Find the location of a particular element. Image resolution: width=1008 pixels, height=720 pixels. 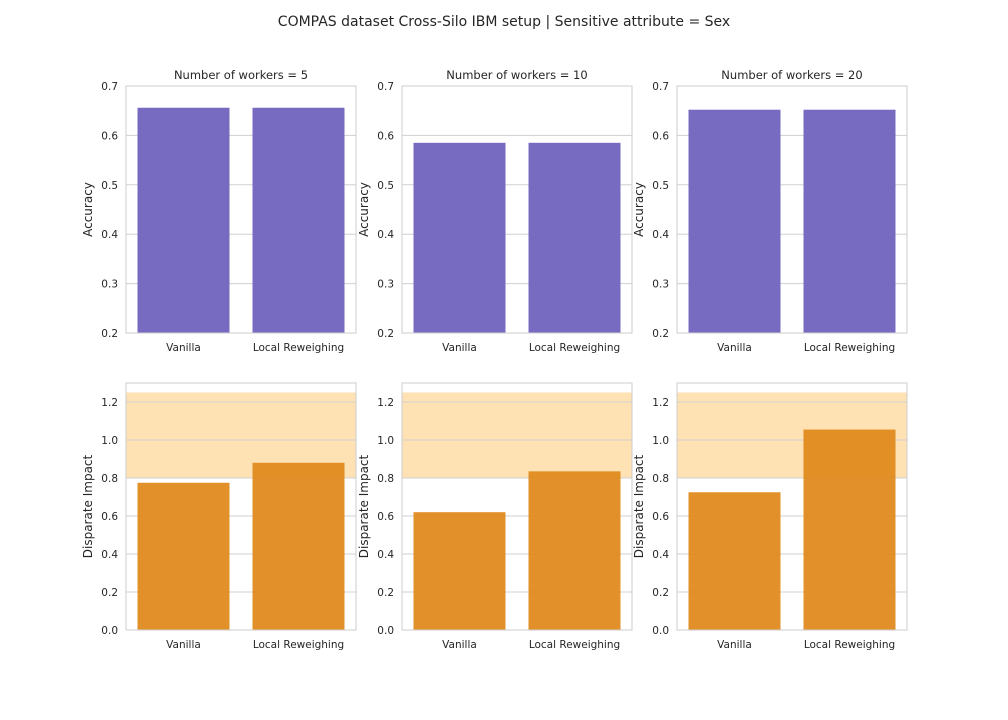

subplot-title: Number of workers = 10 is located at coordinates (516, 75).